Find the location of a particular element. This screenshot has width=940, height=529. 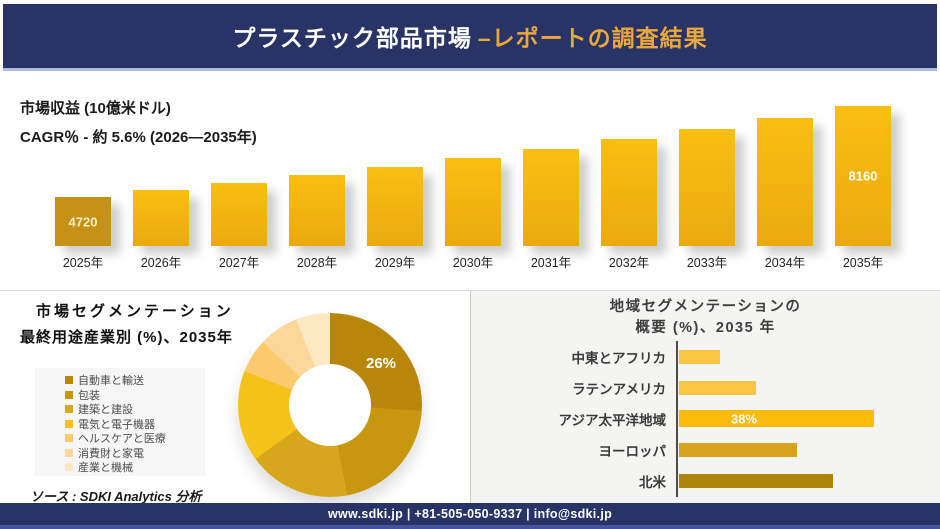

year-label-2034年: 2034年 is located at coordinates (785, 263).